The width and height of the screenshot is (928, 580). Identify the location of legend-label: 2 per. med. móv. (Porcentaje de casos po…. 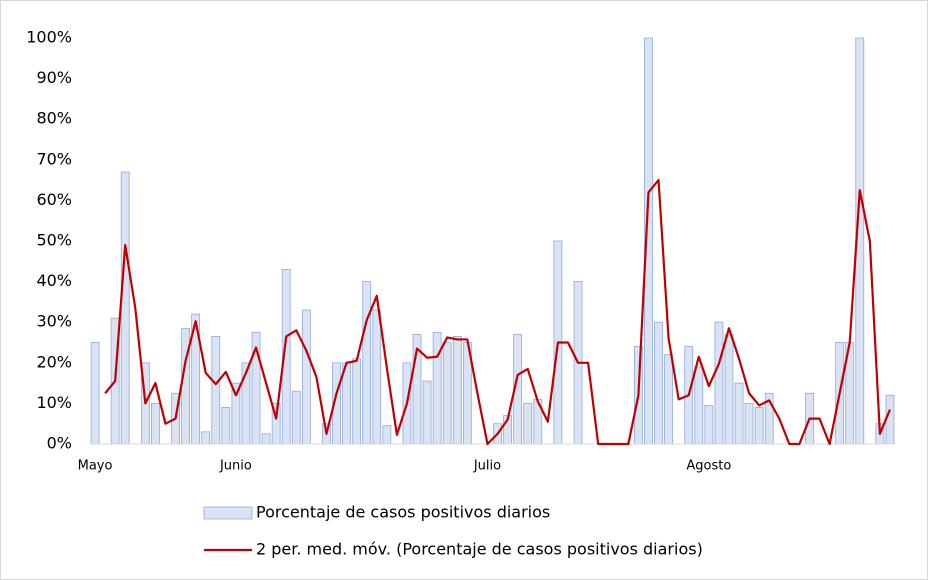
(479, 549).